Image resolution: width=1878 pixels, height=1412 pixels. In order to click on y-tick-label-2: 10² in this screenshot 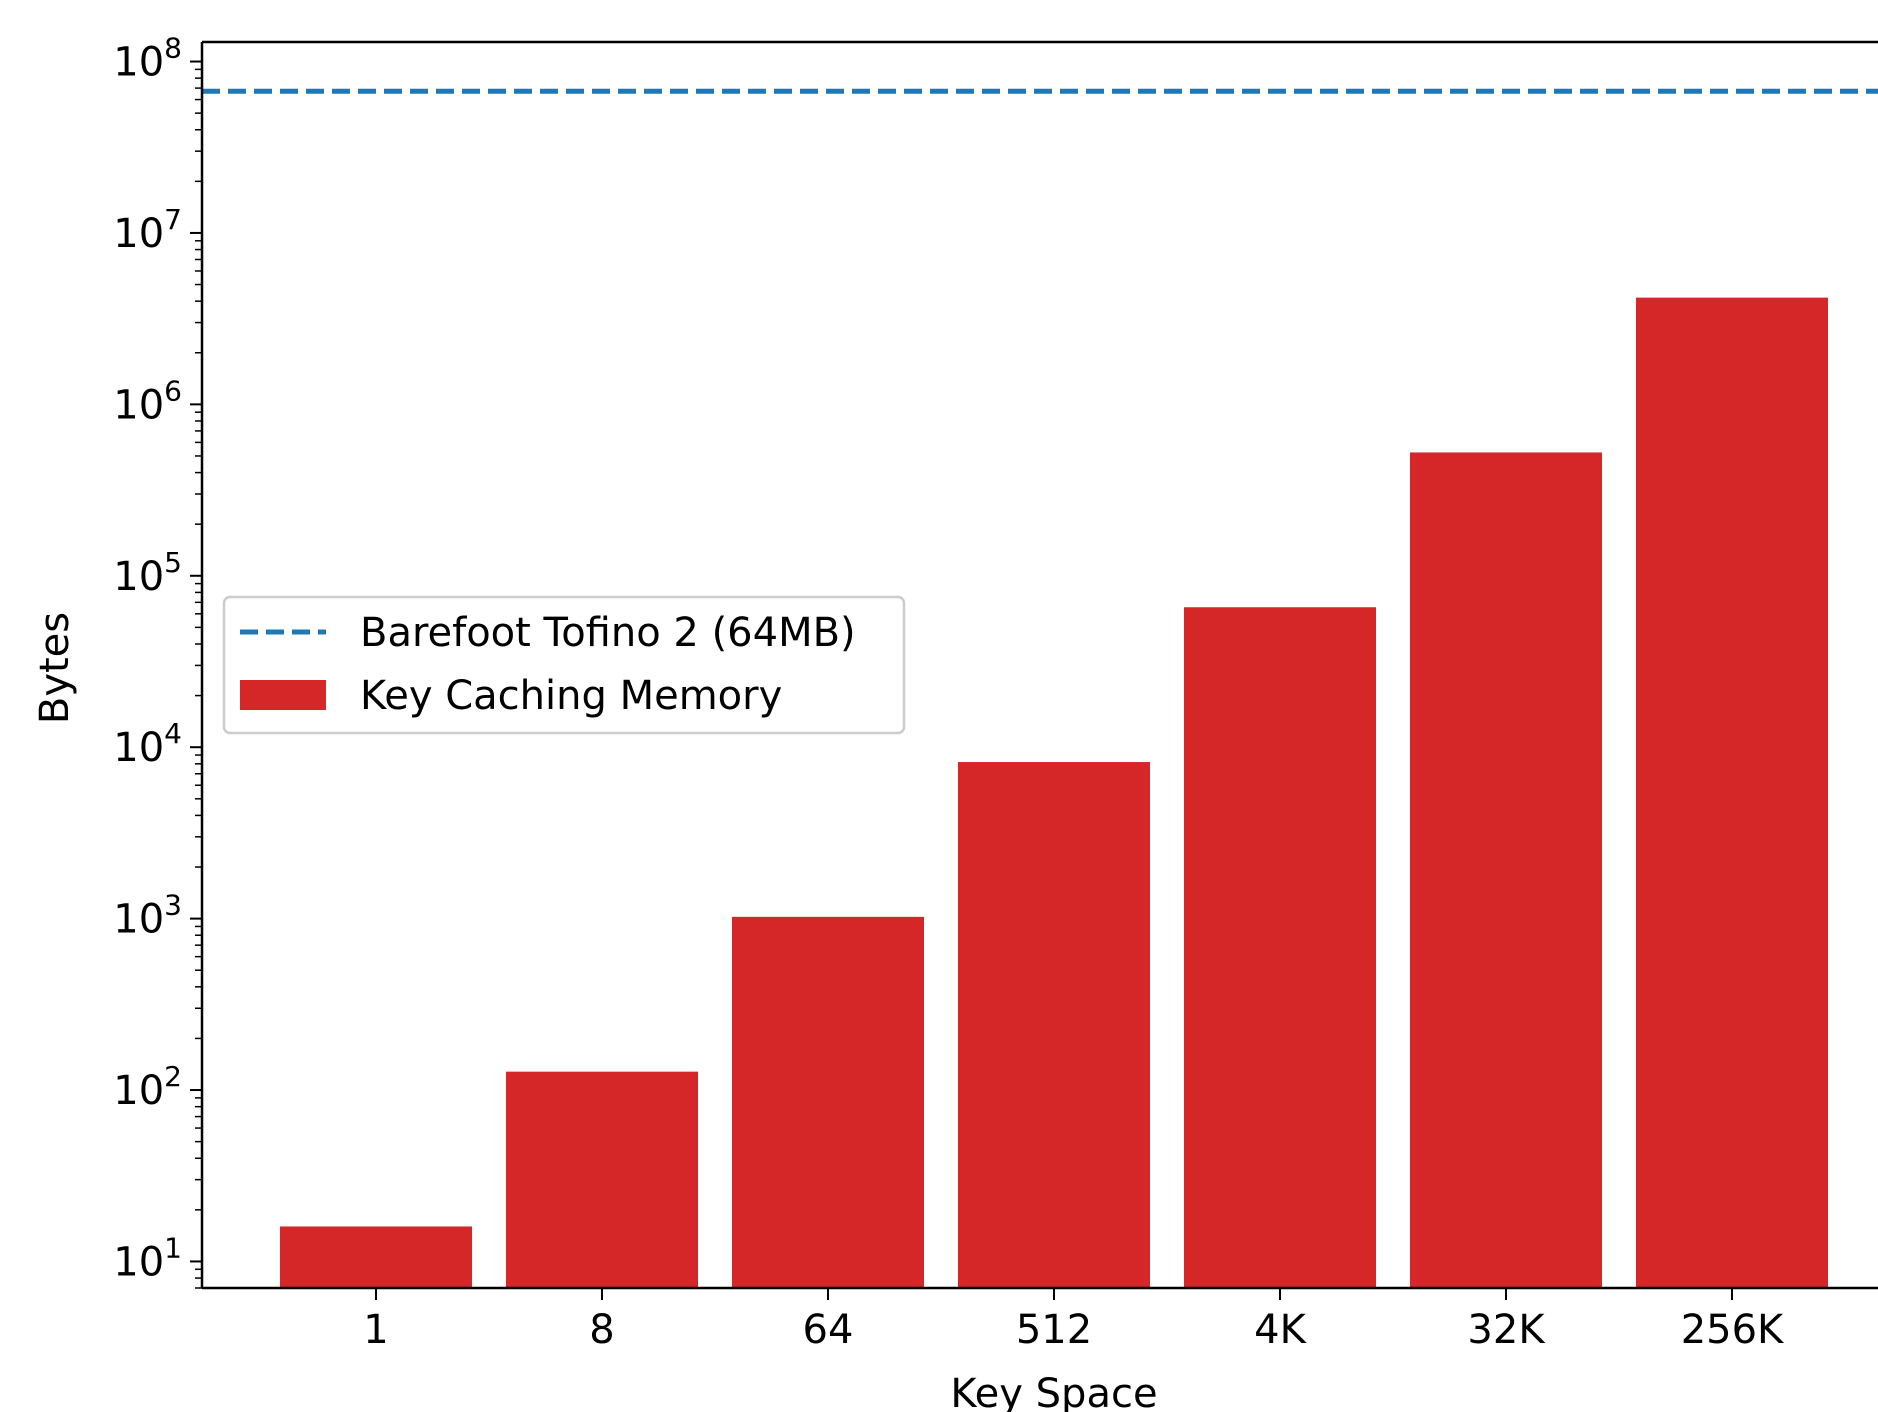, I will do `click(147, 1087)`.